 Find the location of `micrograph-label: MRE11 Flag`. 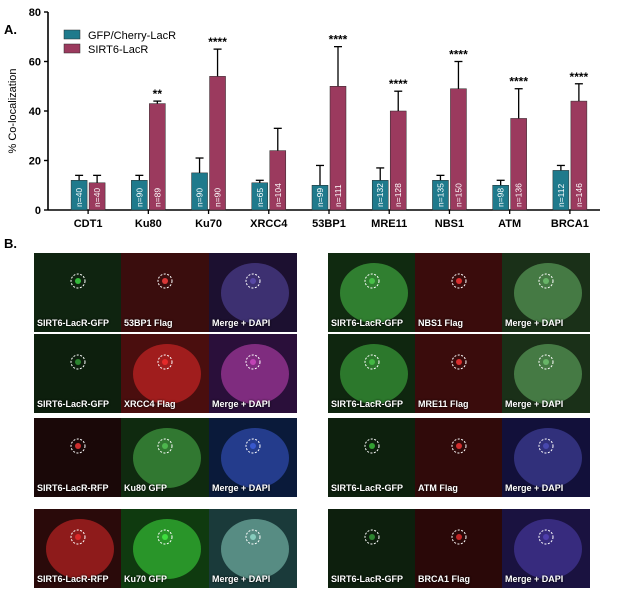

micrograph-label: MRE11 Flag is located at coordinates (443, 404).